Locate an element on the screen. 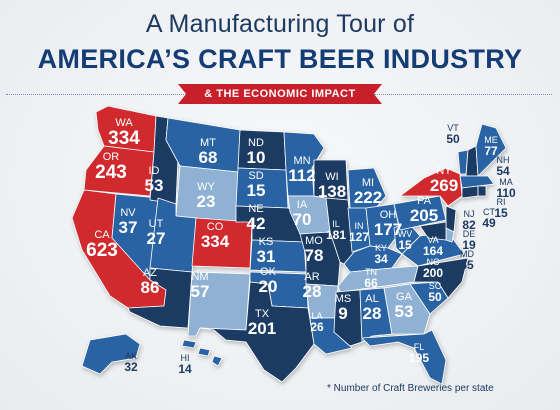 This screenshot has height=410, width=560. state-mi is located at coordinates (367, 189).